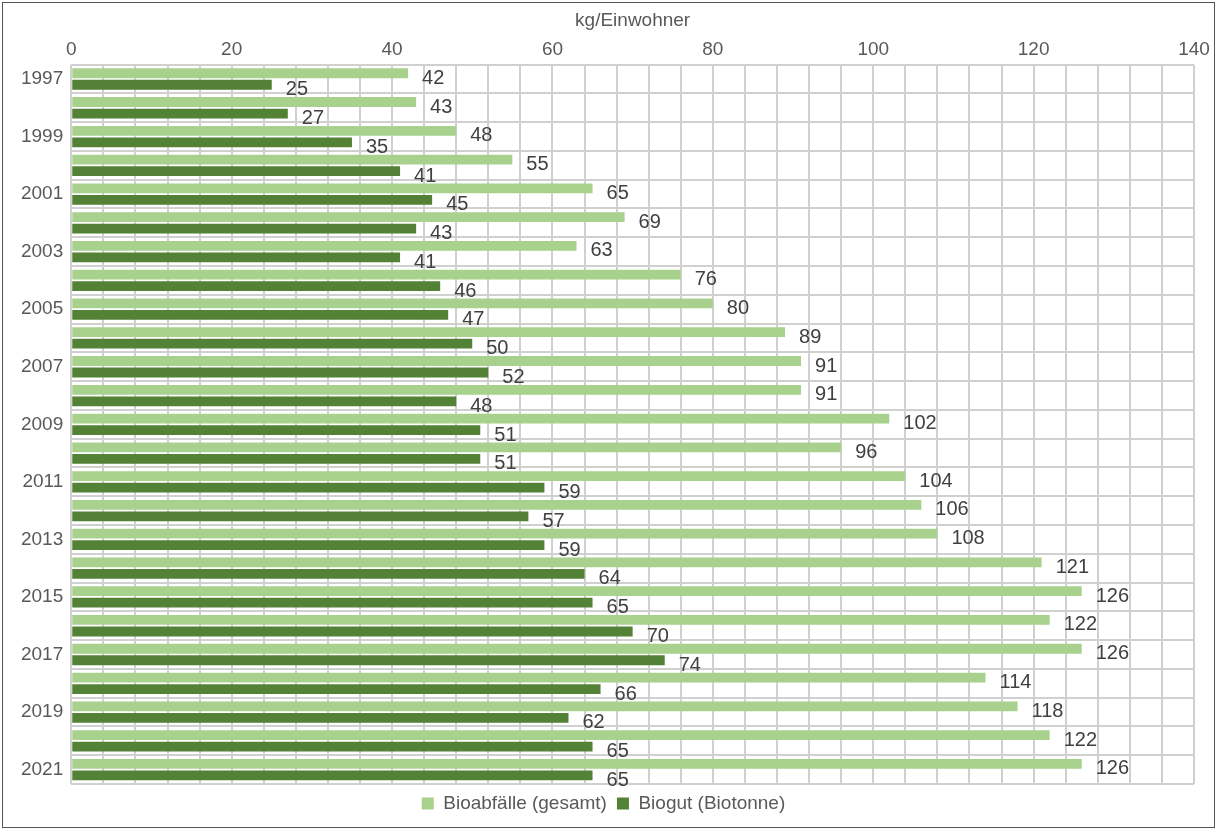  I want to click on data-label: 27, so click(313, 117).